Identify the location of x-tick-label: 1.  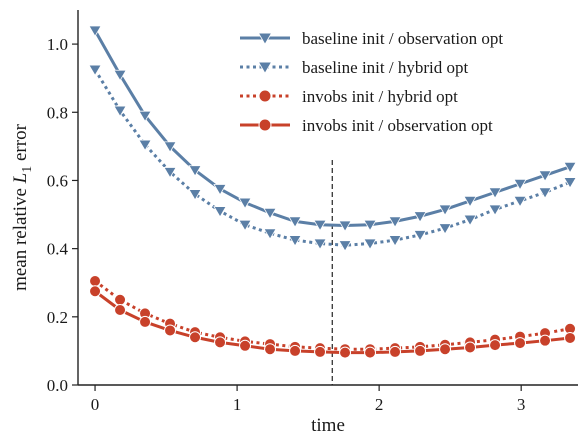
(237, 404).